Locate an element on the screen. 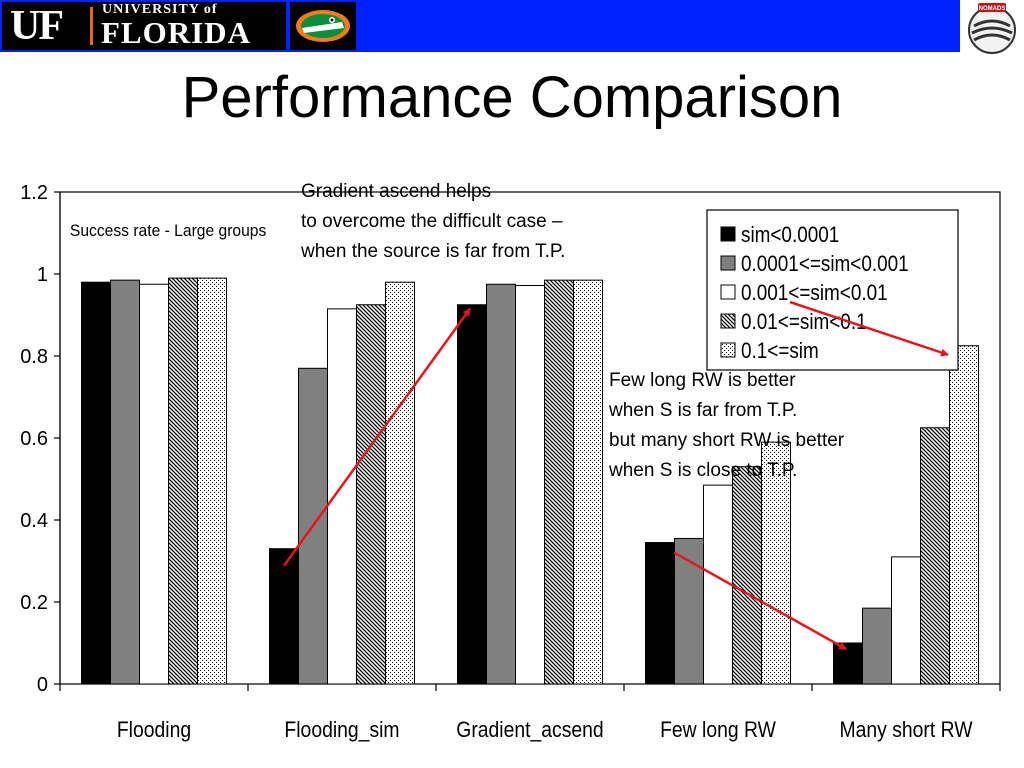 Image resolution: width=1024 pixels, height=768 pixels. uf-mark: UF is located at coordinates (37, 26).